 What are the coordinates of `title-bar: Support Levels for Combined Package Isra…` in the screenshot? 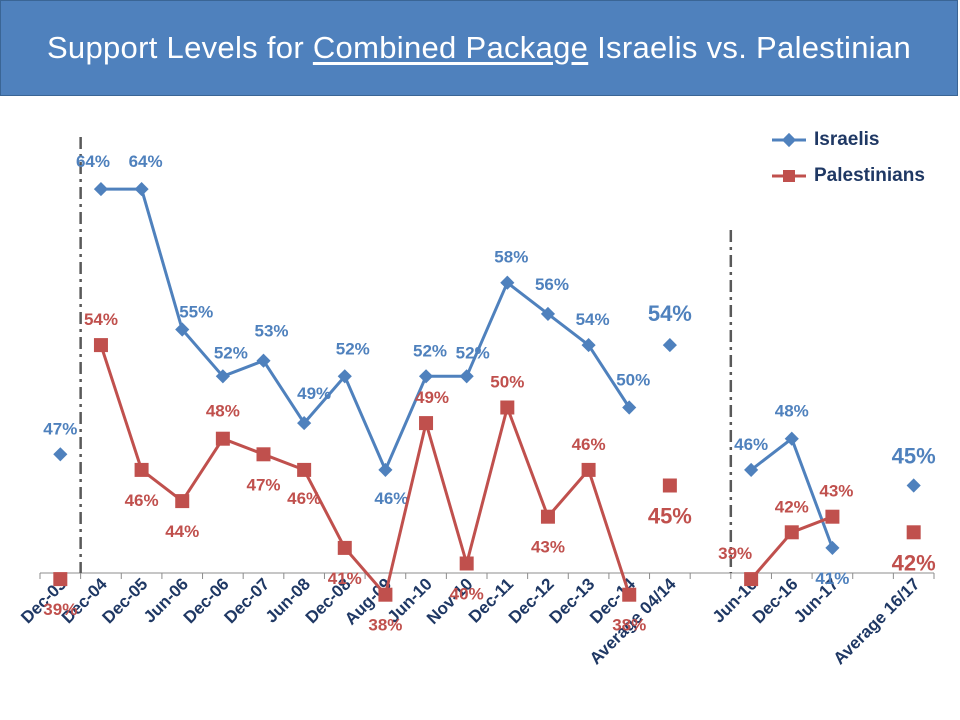 It's located at (479, 48).